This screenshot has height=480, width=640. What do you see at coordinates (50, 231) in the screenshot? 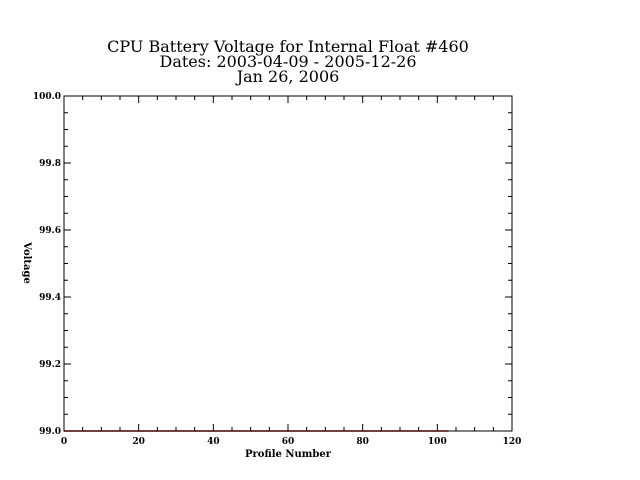
I see `y-tick-label: 99.6` at bounding box center [50, 231].